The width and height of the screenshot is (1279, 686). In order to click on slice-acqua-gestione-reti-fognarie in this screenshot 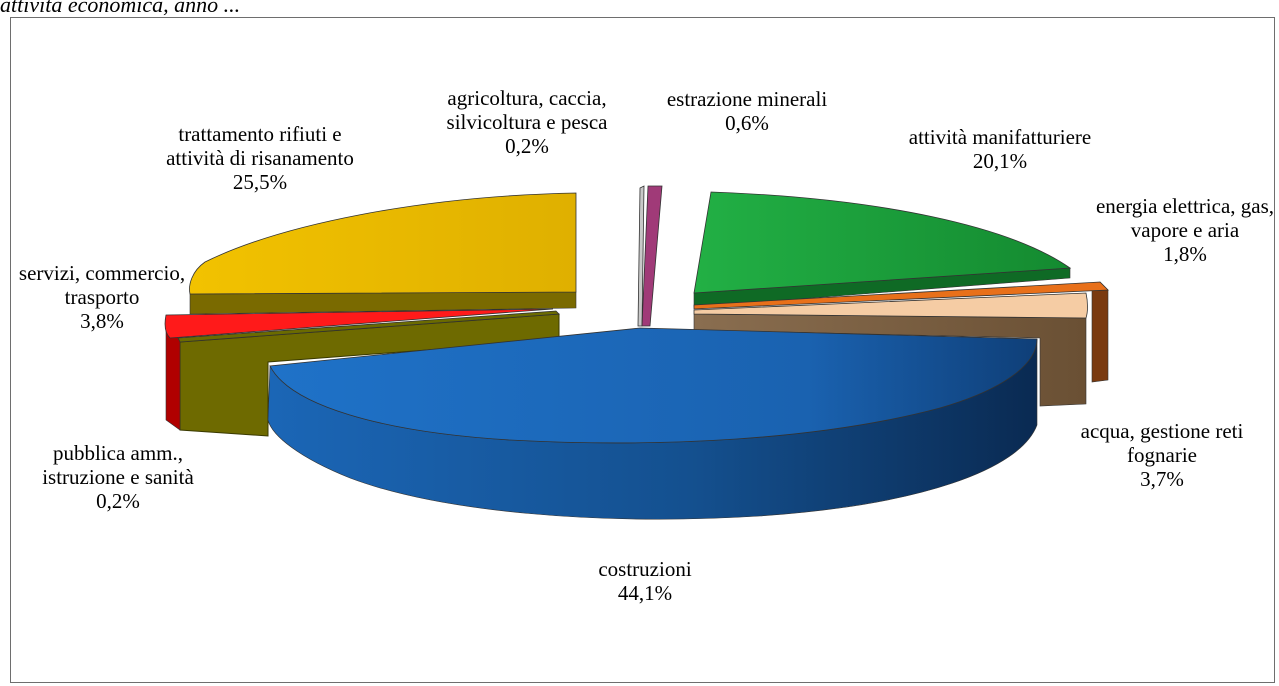, I will do `click(890, 305)`.